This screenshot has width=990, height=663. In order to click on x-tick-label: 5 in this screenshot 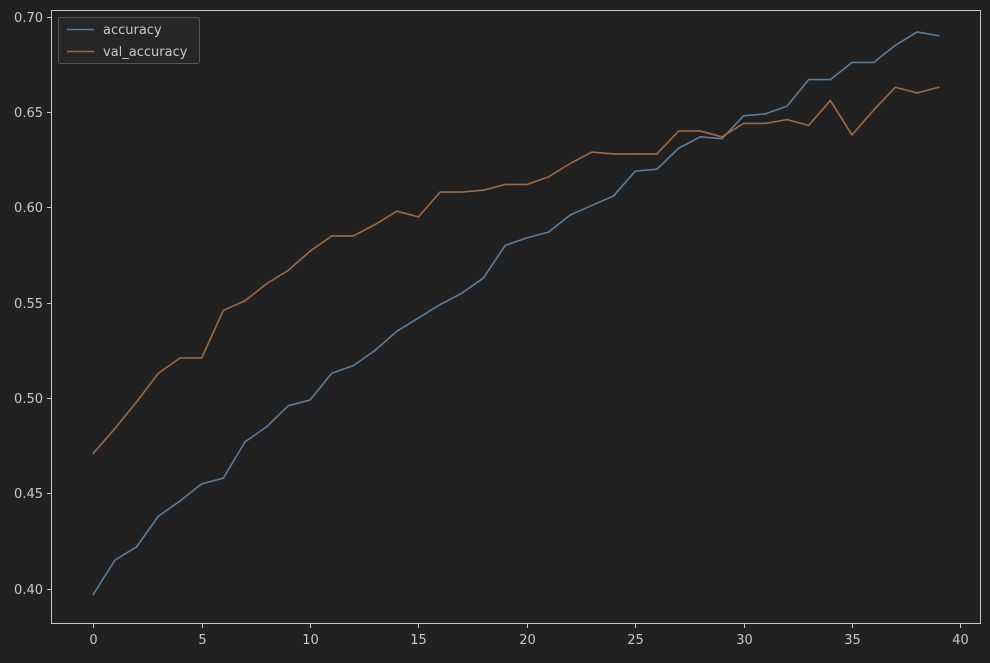, I will do `click(202, 640)`.